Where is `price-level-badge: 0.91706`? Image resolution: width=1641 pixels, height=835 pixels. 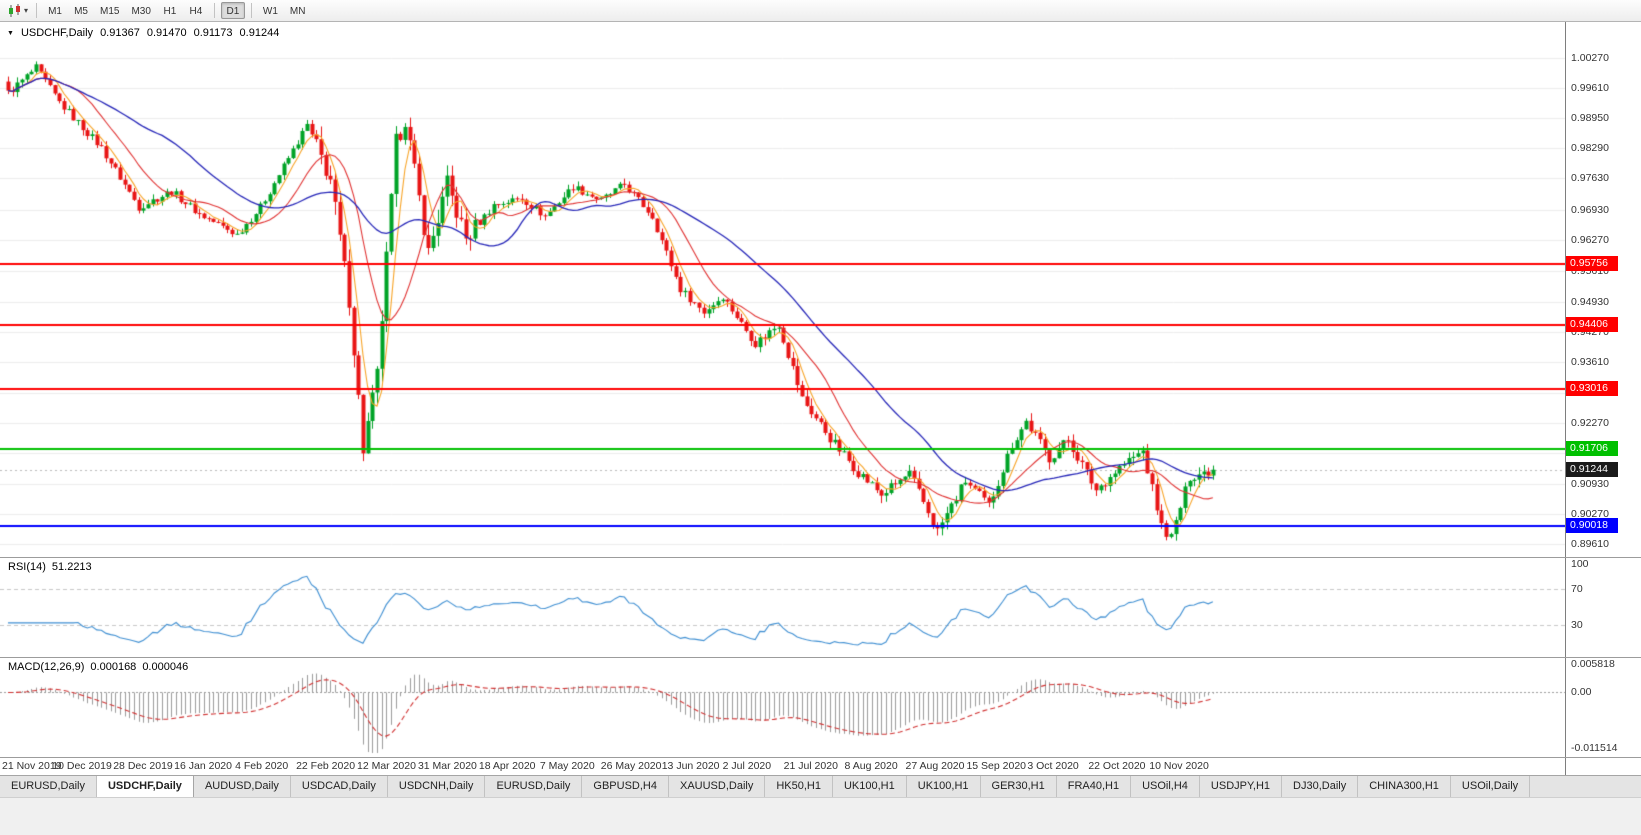
price-level-badge: 0.91706 is located at coordinates (1592, 448).